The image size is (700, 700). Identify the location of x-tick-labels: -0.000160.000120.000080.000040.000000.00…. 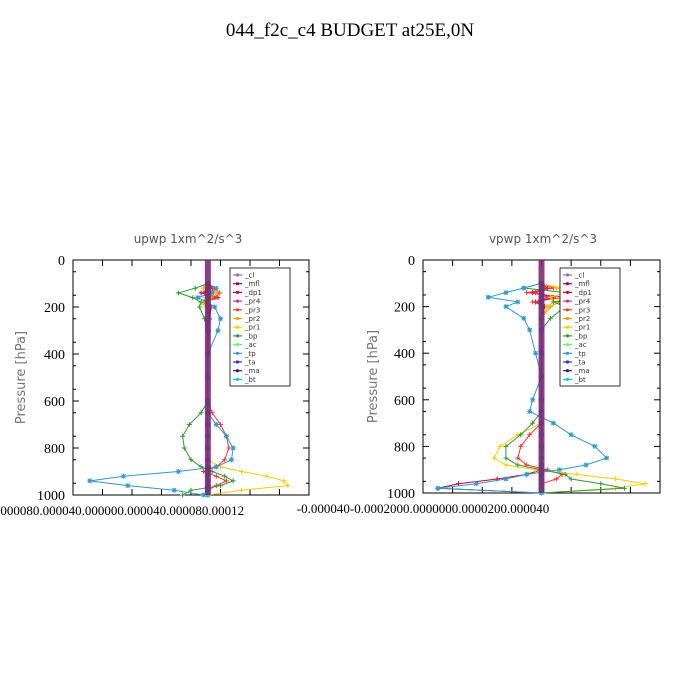
(122, 510).